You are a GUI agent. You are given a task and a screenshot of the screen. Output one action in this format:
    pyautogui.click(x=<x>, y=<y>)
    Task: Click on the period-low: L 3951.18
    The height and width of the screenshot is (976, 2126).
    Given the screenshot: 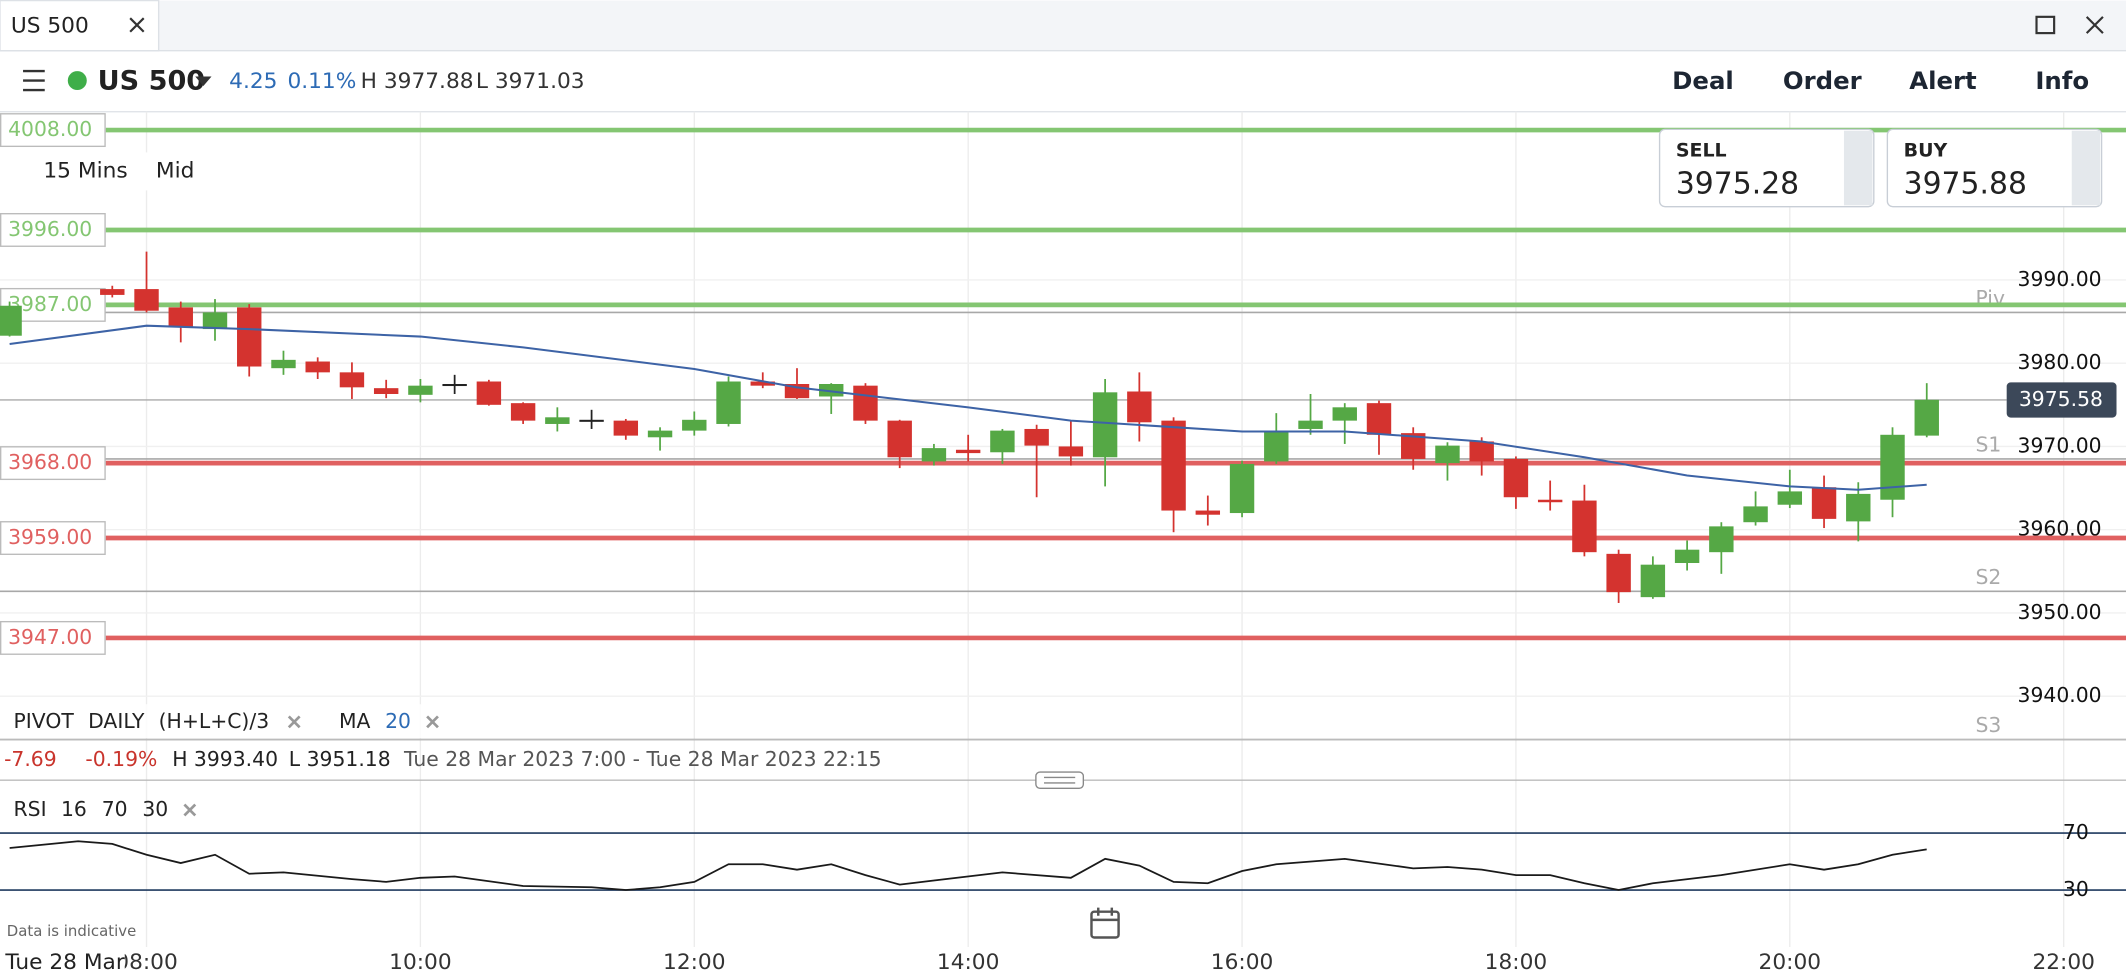 What is the action you would take?
    pyautogui.click(x=340, y=759)
    